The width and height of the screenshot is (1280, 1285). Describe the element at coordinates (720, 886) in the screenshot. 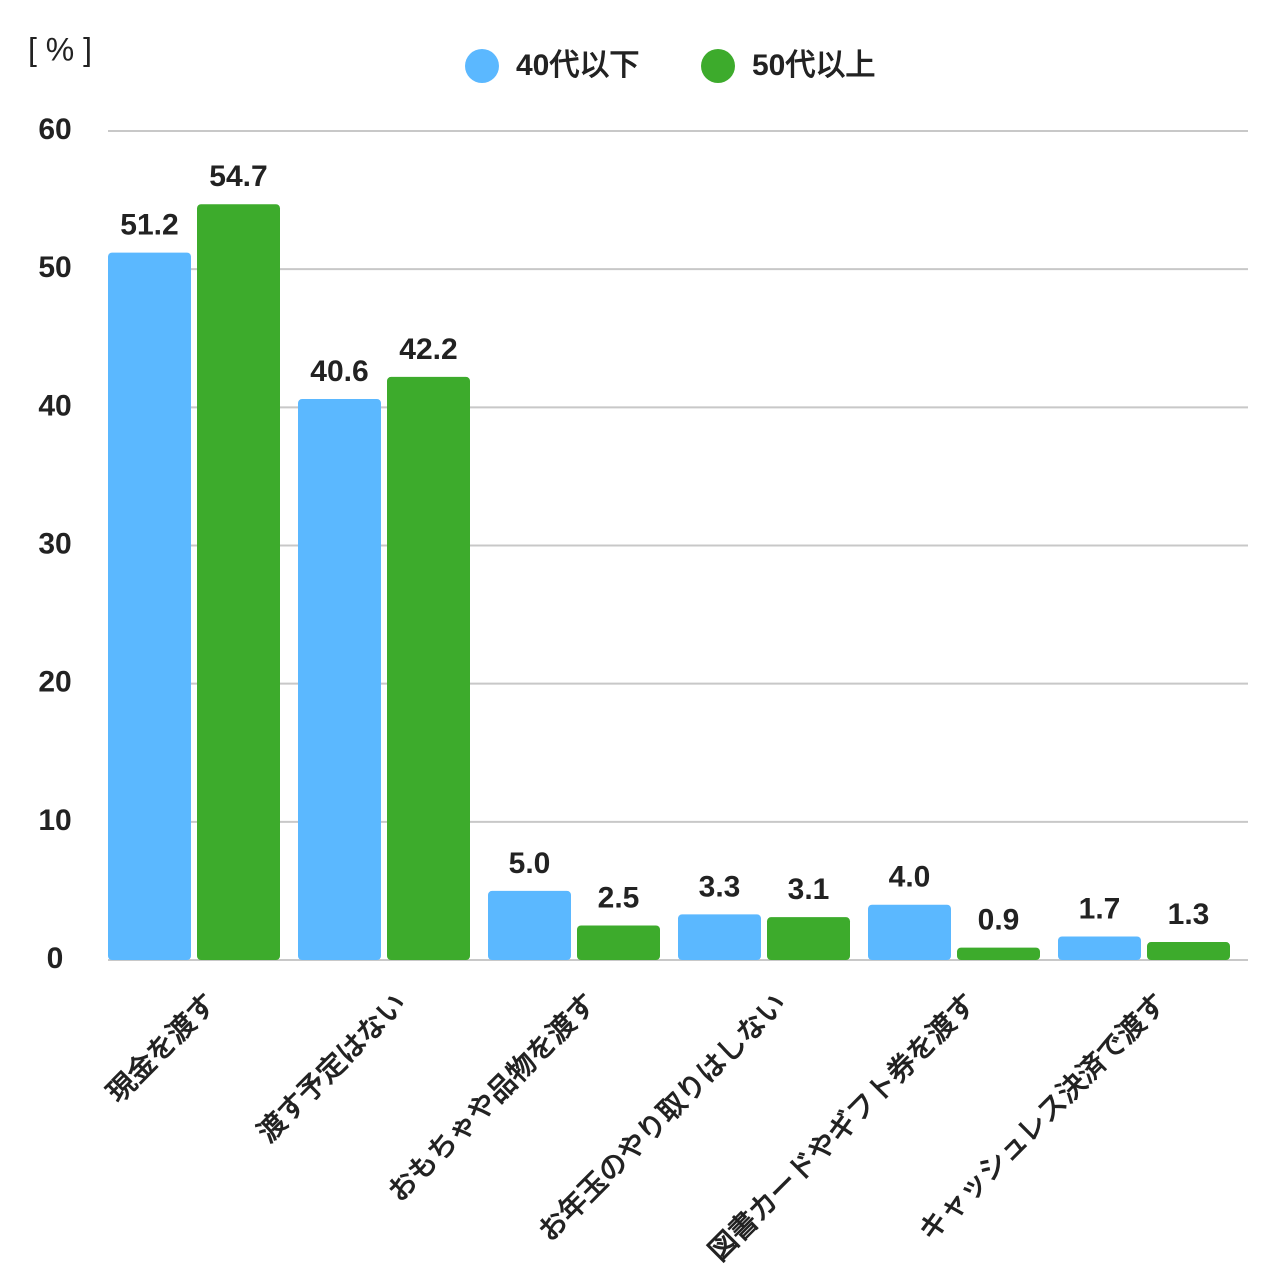

I see `value-label: 3.3` at that location.